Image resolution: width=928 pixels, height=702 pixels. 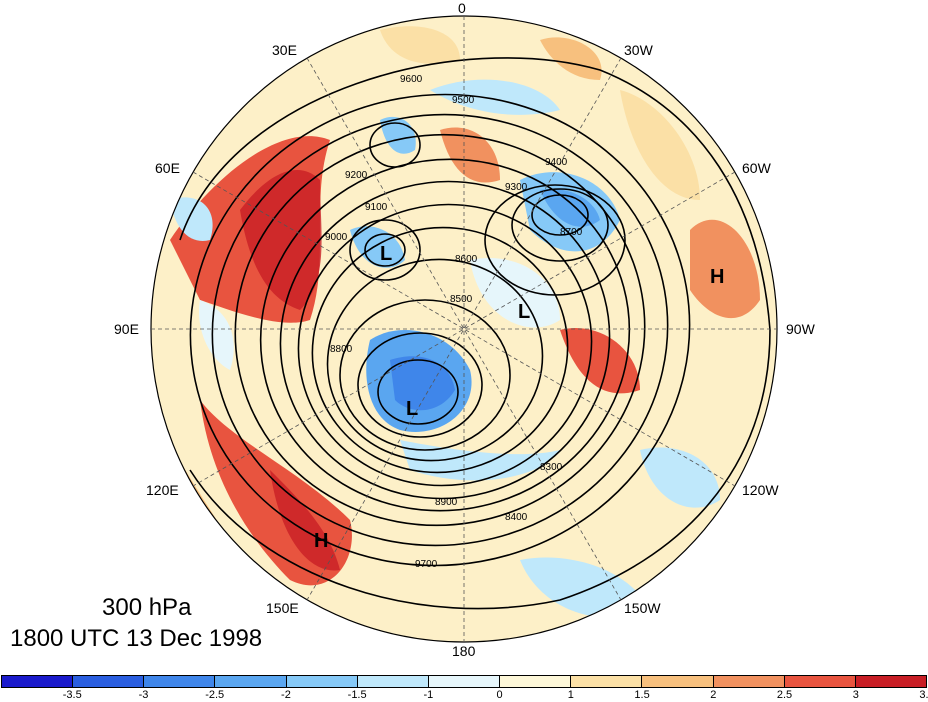 I want to click on lon-label-60e: 60E, so click(x=167, y=168).